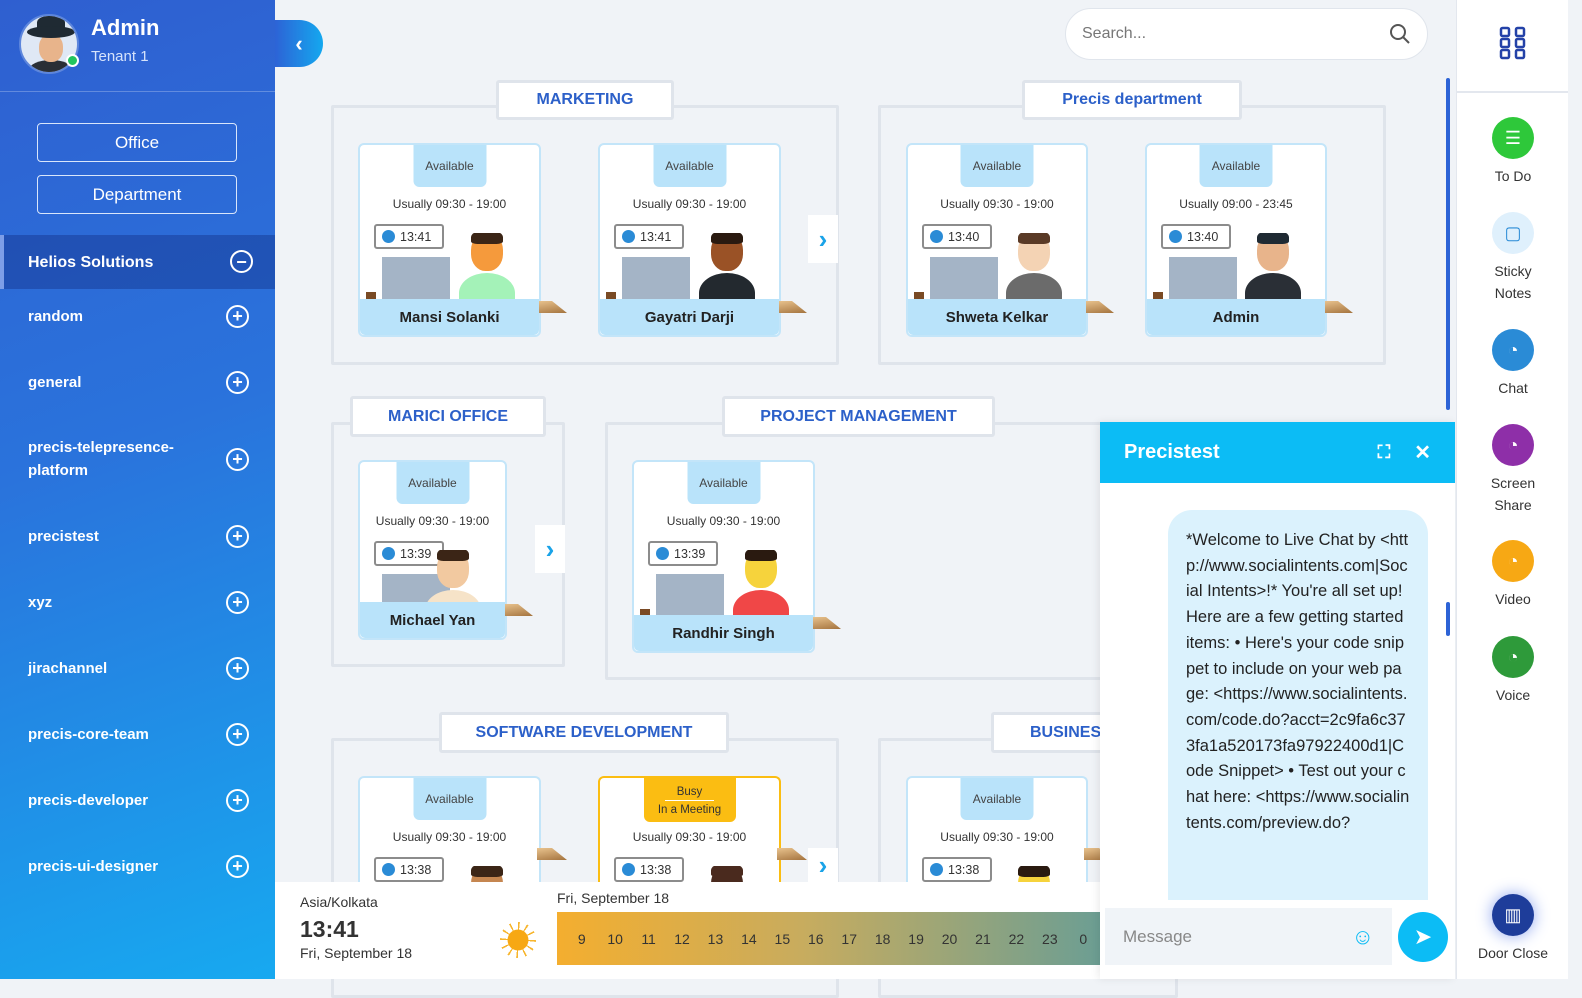 The width and height of the screenshot is (1582, 998). What do you see at coordinates (690, 596) in the screenshot?
I see `monitor-icon` at bounding box center [690, 596].